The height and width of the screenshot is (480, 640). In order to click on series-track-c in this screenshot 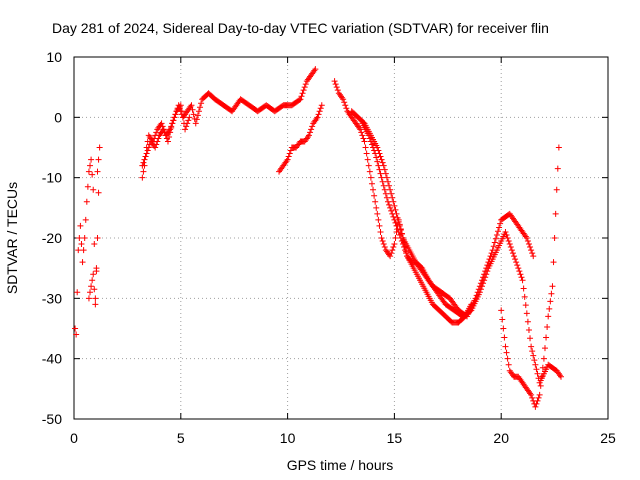, I will do `click(229, 123)`.